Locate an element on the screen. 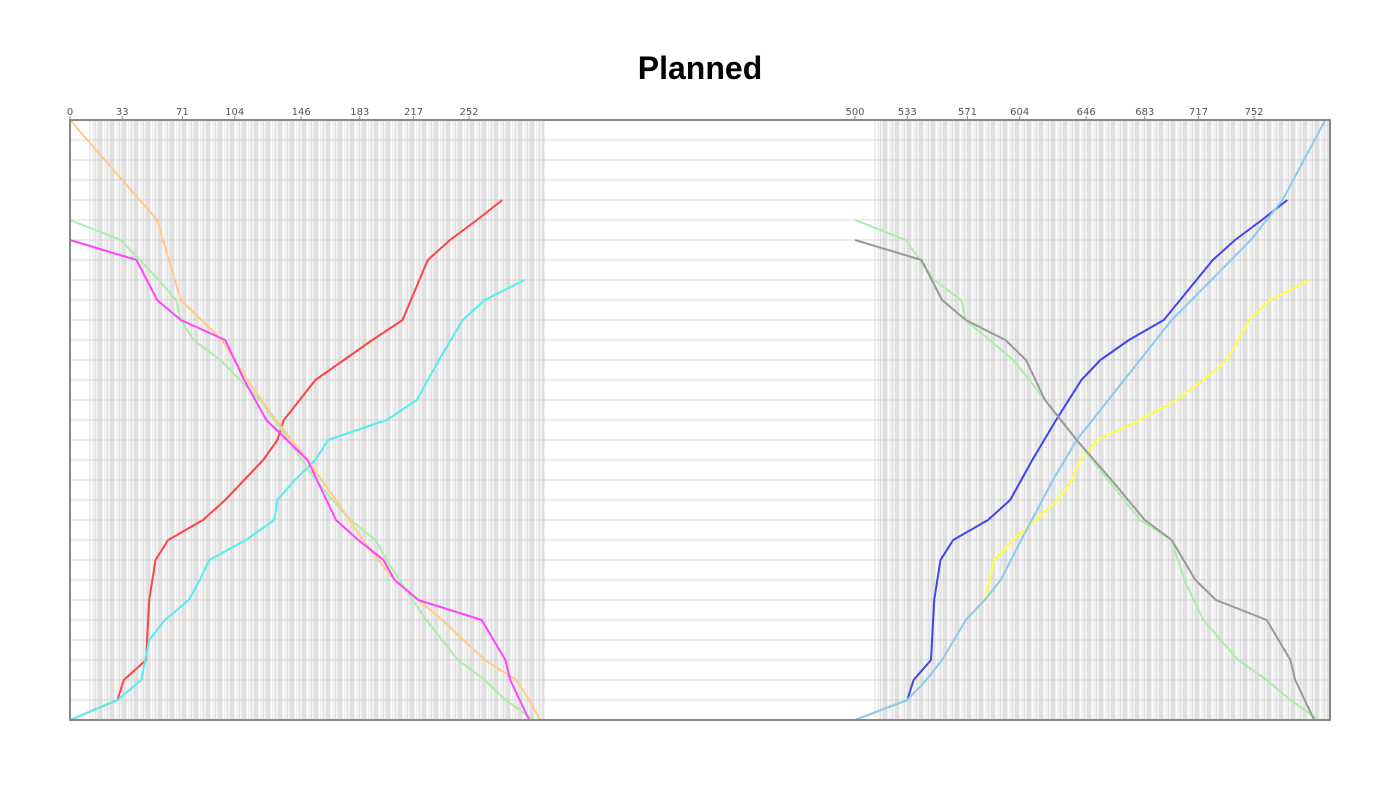 The width and height of the screenshot is (1400, 800). x-tick-label: 104 is located at coordinates (234, 112).